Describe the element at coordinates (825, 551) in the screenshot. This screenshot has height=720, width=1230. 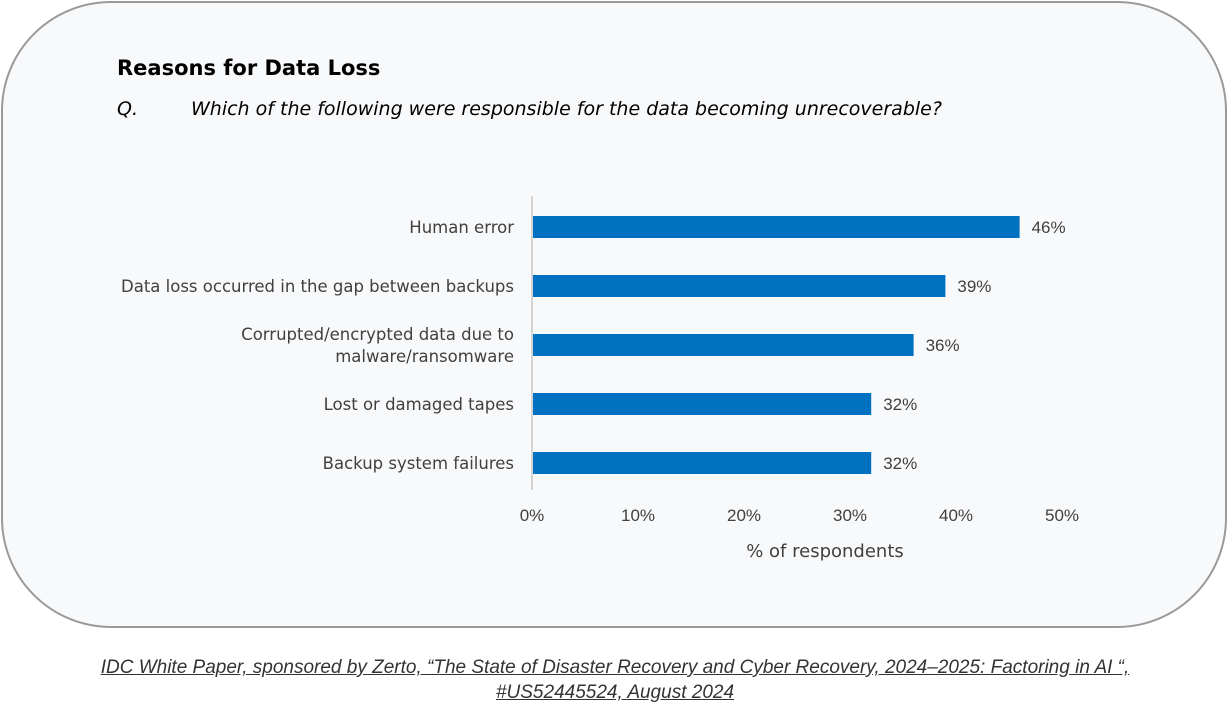
I see `x-axis-label: % of respondents` at that location.